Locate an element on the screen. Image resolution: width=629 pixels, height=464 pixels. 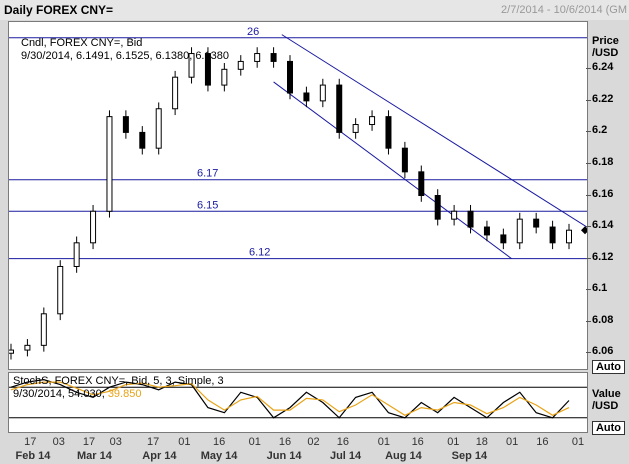
chart-title: Daily FOREX CNY= is located at coordinates (59, 10).